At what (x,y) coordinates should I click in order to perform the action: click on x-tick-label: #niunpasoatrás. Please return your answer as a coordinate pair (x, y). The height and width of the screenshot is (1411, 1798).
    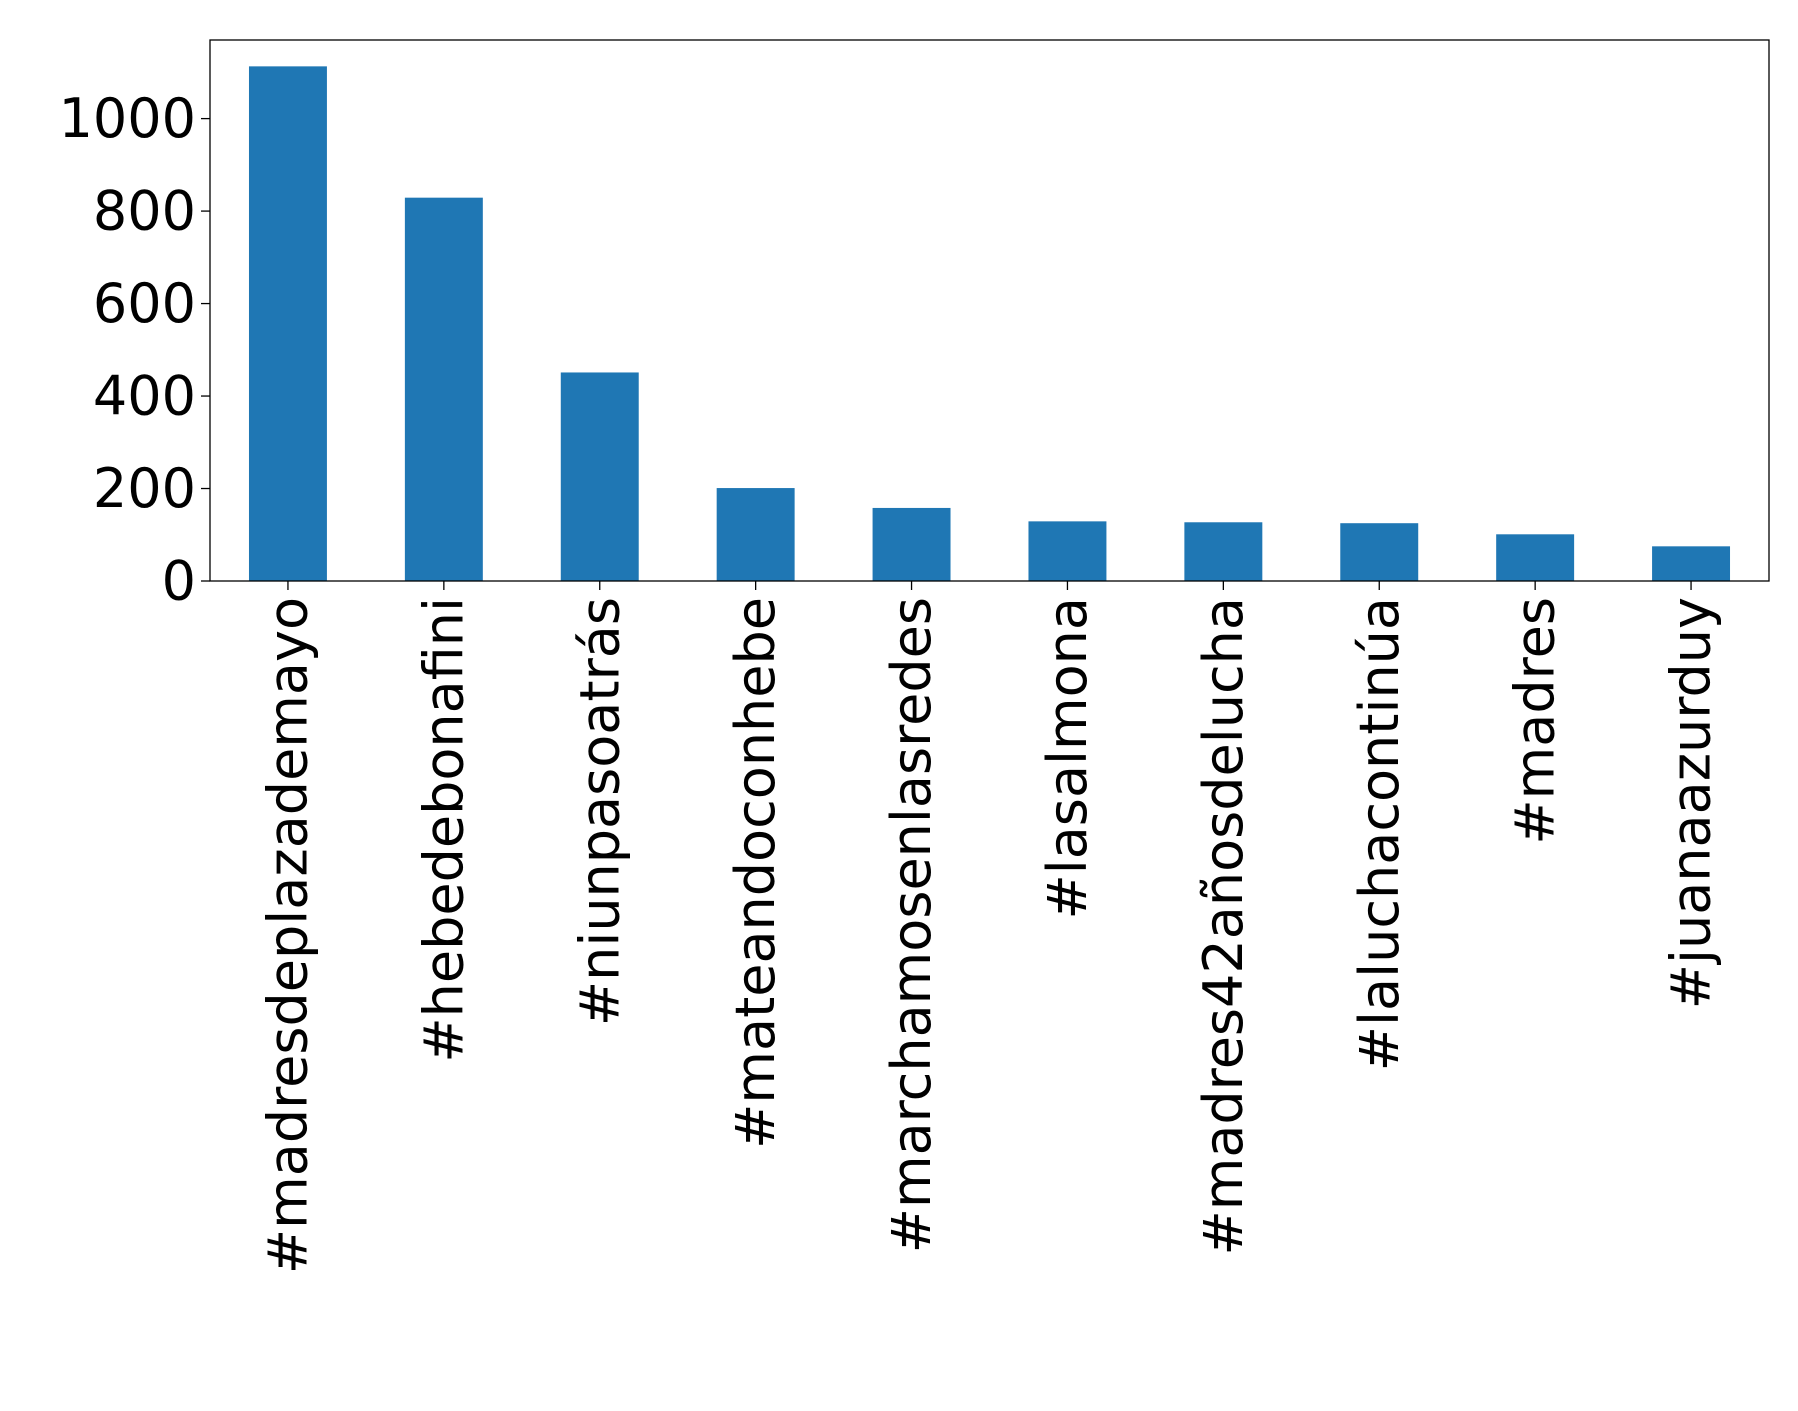
    Looking at the image, I should click on (599, 811).